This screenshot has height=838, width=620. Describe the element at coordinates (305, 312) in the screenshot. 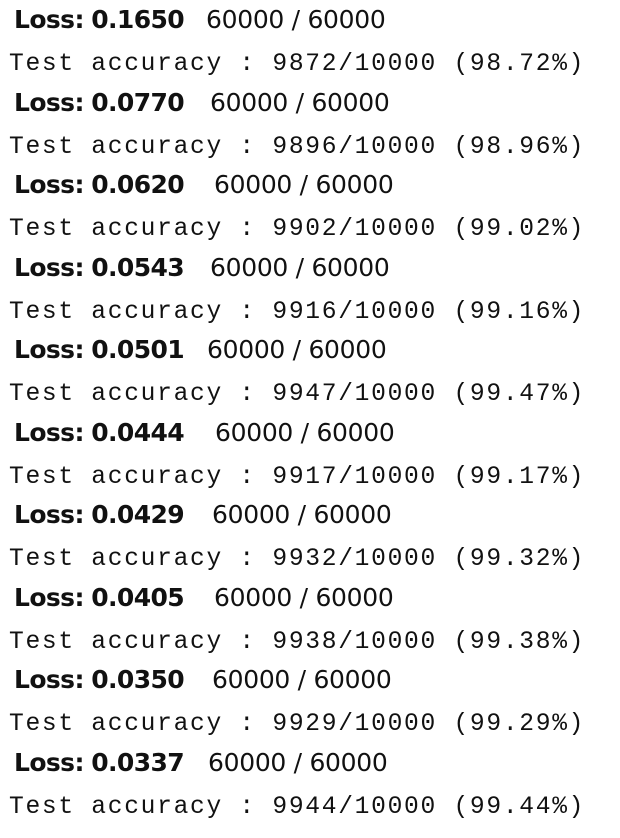

I see `correct-count: 9916` at that location.